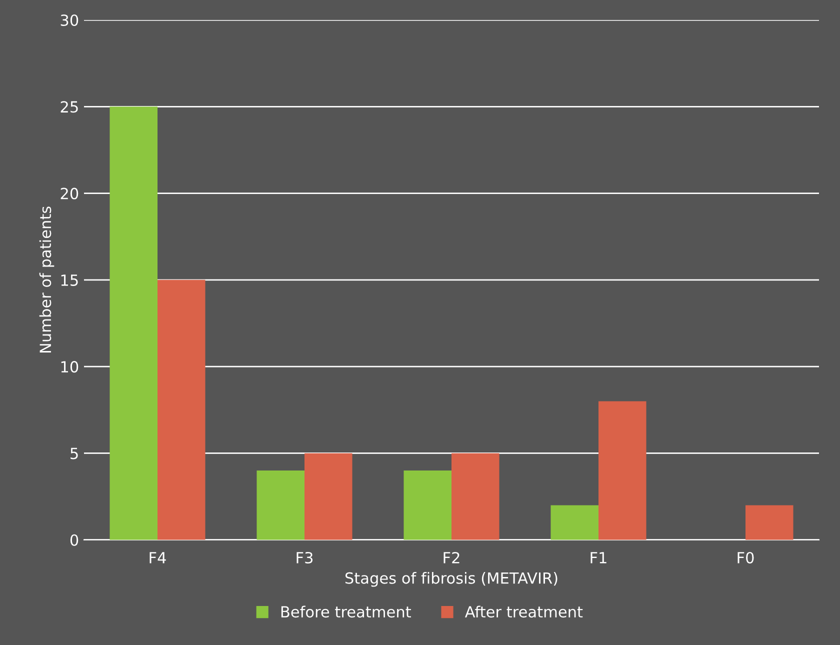  I want to click on x-axis-title: Stages of fibrosis (METAVIR), so click(451, 579).